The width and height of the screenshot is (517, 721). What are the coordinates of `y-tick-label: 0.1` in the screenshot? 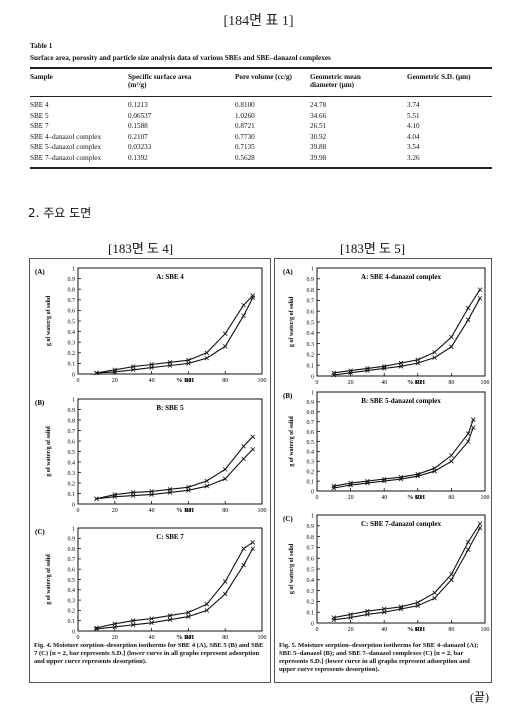 It's located at (72, 495).